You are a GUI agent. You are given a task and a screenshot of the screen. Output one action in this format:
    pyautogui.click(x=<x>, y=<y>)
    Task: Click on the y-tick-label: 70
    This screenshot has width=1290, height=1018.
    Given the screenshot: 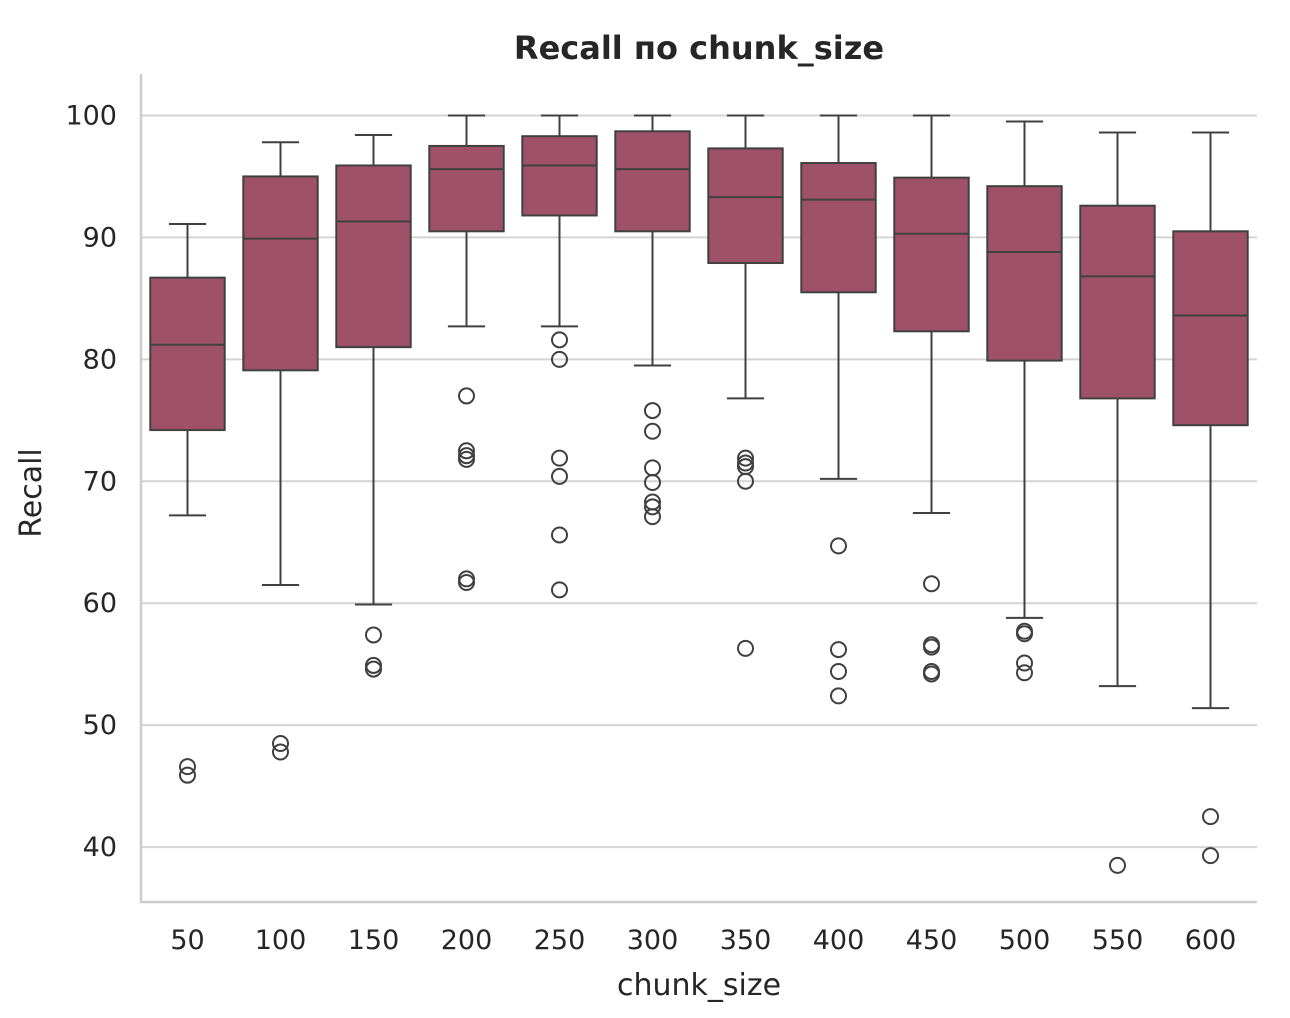 What is the action you would take?
    pyautogui.click(x=100, y=481)
    